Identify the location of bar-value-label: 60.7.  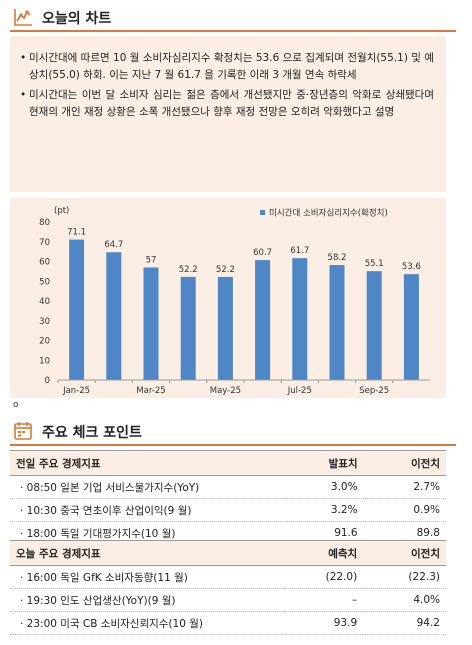
(262, 253).